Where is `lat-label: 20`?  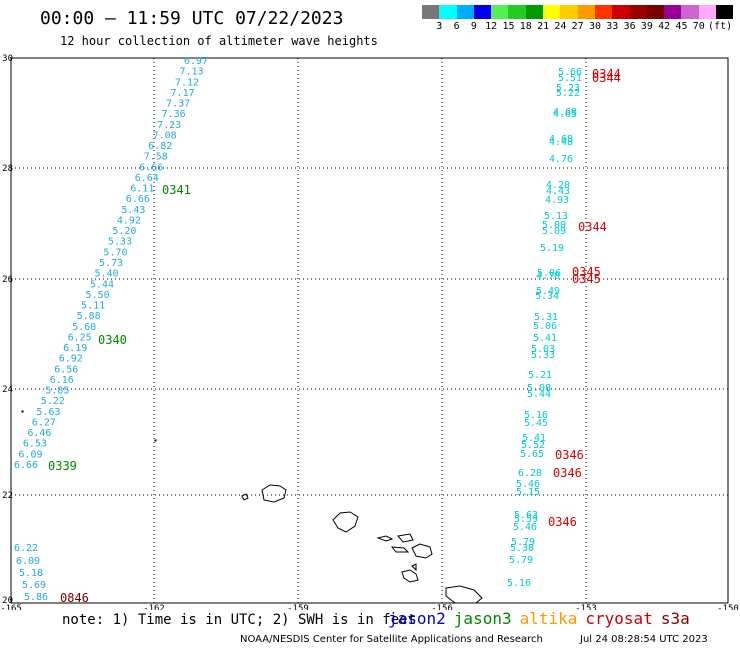
lat-label: 20 is located at coordinates (7, 601).